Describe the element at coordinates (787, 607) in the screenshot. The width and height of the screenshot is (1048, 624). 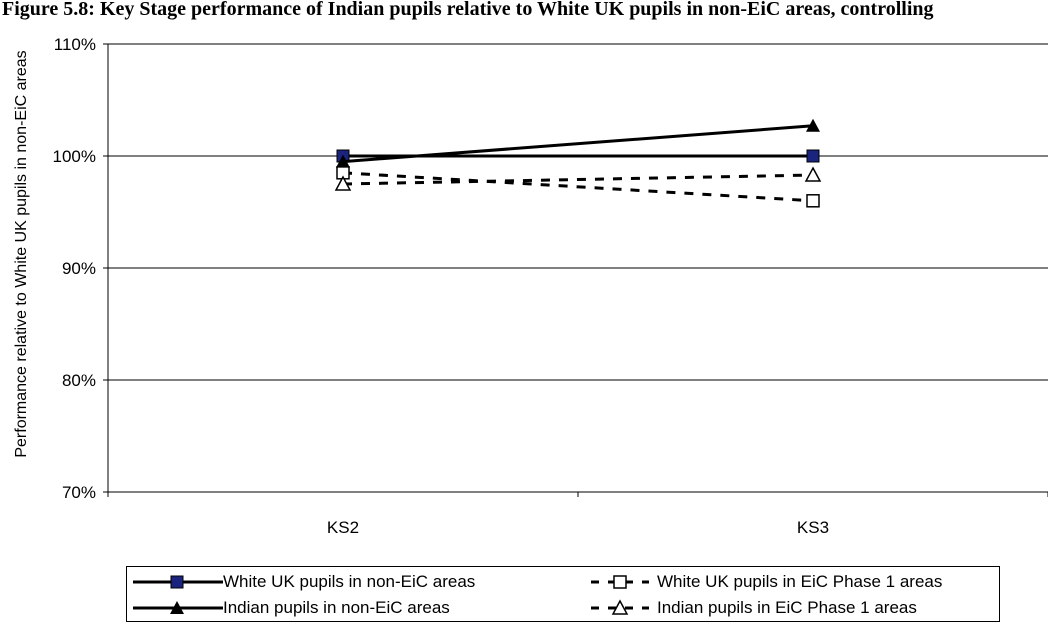
I see `legend-label: Indian pupils in EiC Phase 1 areas` at that location.